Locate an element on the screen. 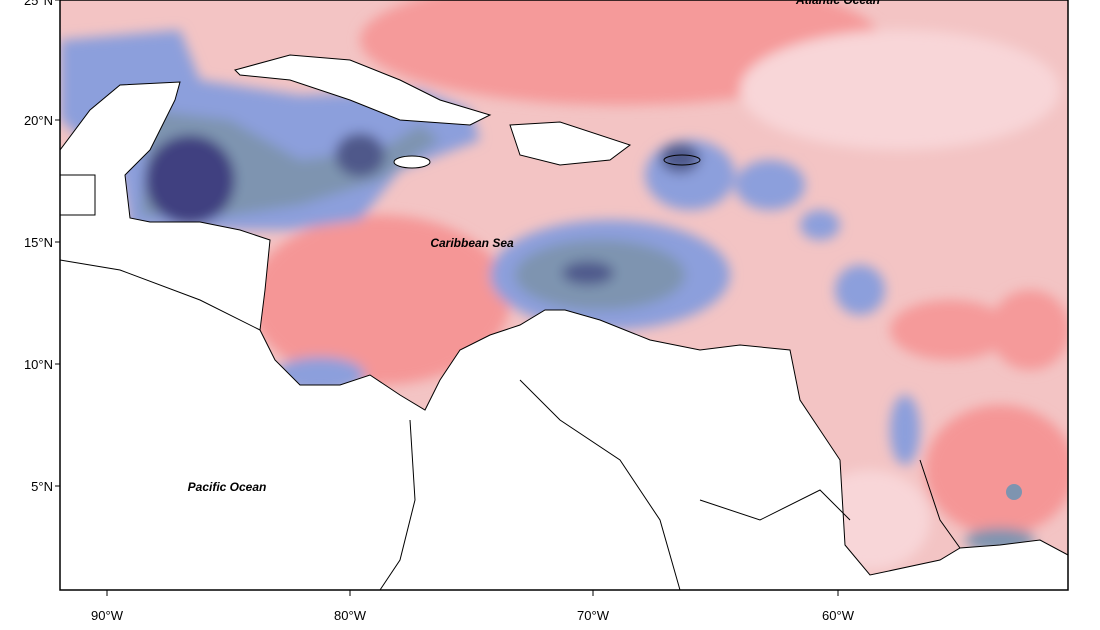  place-label: Atlantic Ocean is located at coordinates (837, 3).